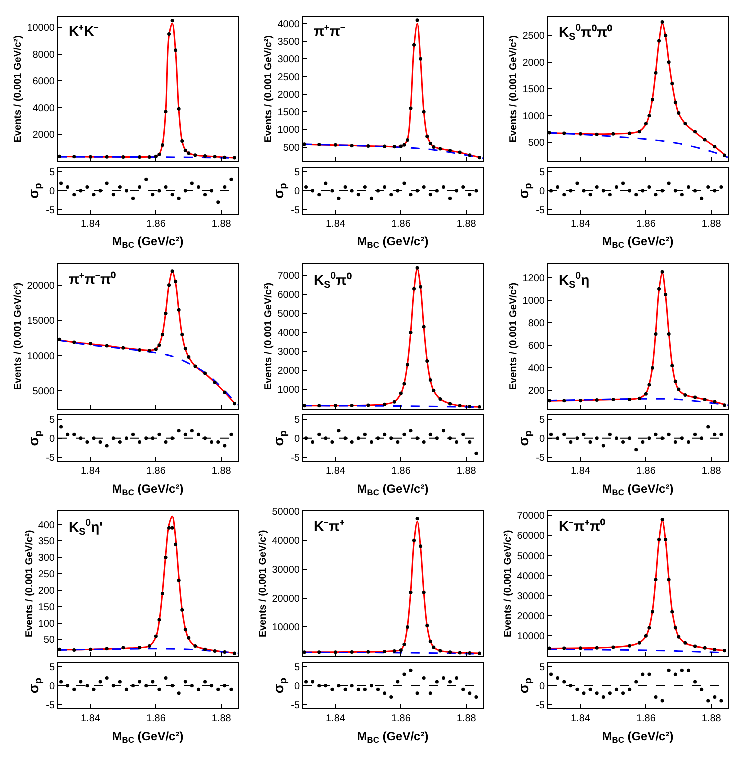  What do you see at coordinates (50, 640) in the screenshot?
I see `y-tick-label: 50` at bounding box center [50, 640].